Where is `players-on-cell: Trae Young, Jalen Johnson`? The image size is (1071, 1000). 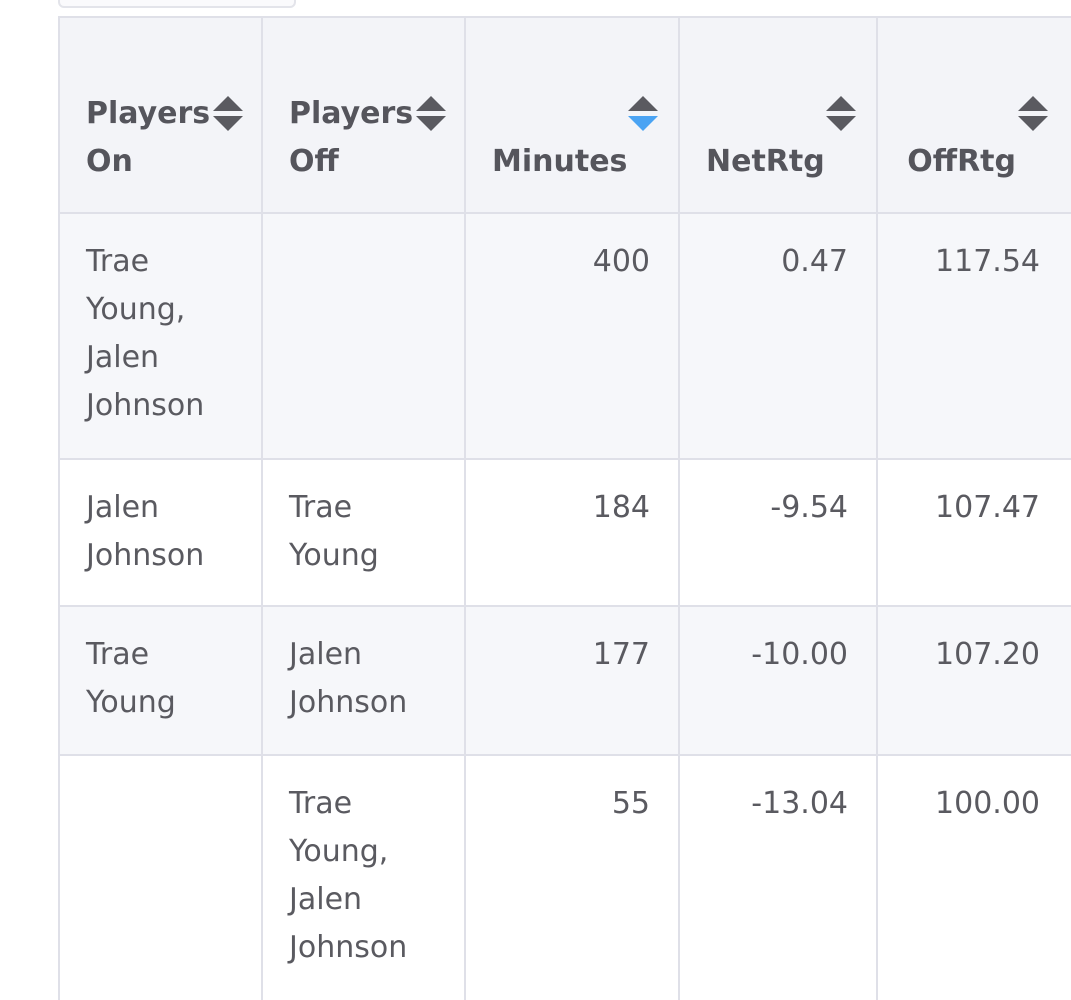 players-on-cell: Trae Young, Jalen Johnson is located at coordinates (160, 336).